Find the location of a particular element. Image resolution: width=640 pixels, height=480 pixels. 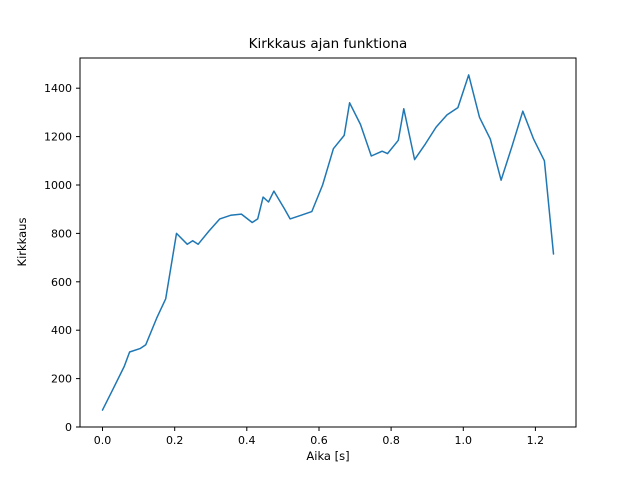

x-tick-label: 0.2 is located at coordinates (175, 440).